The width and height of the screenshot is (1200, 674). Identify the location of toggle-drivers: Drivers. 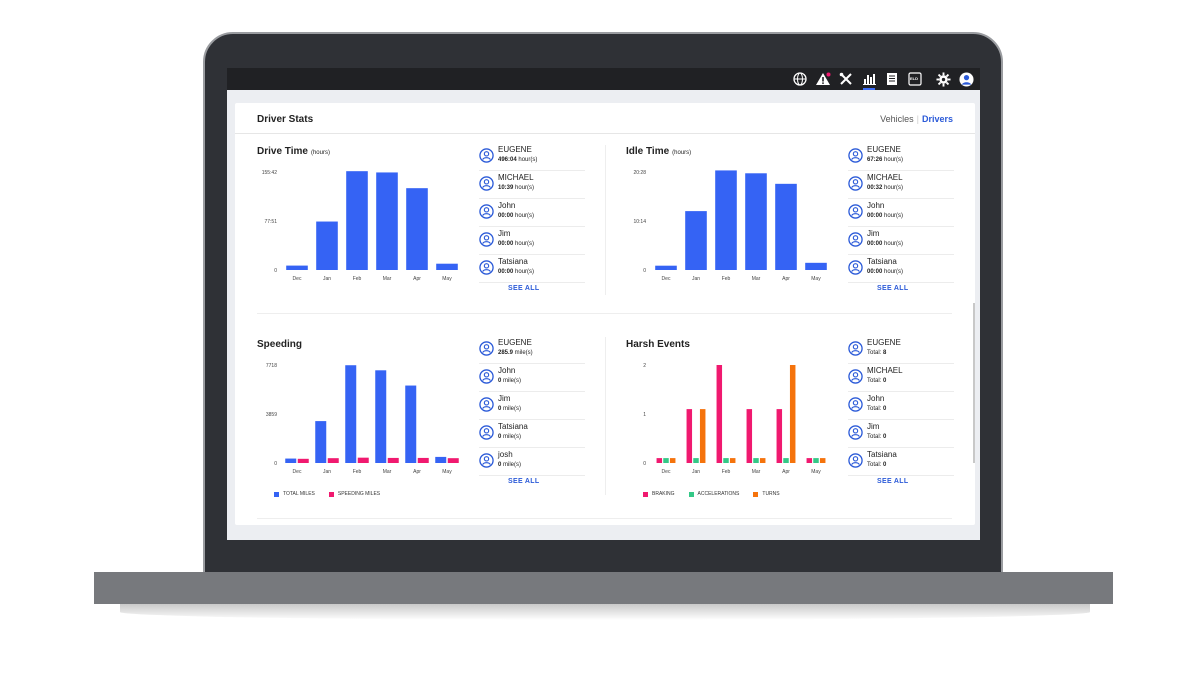
(937, 119).